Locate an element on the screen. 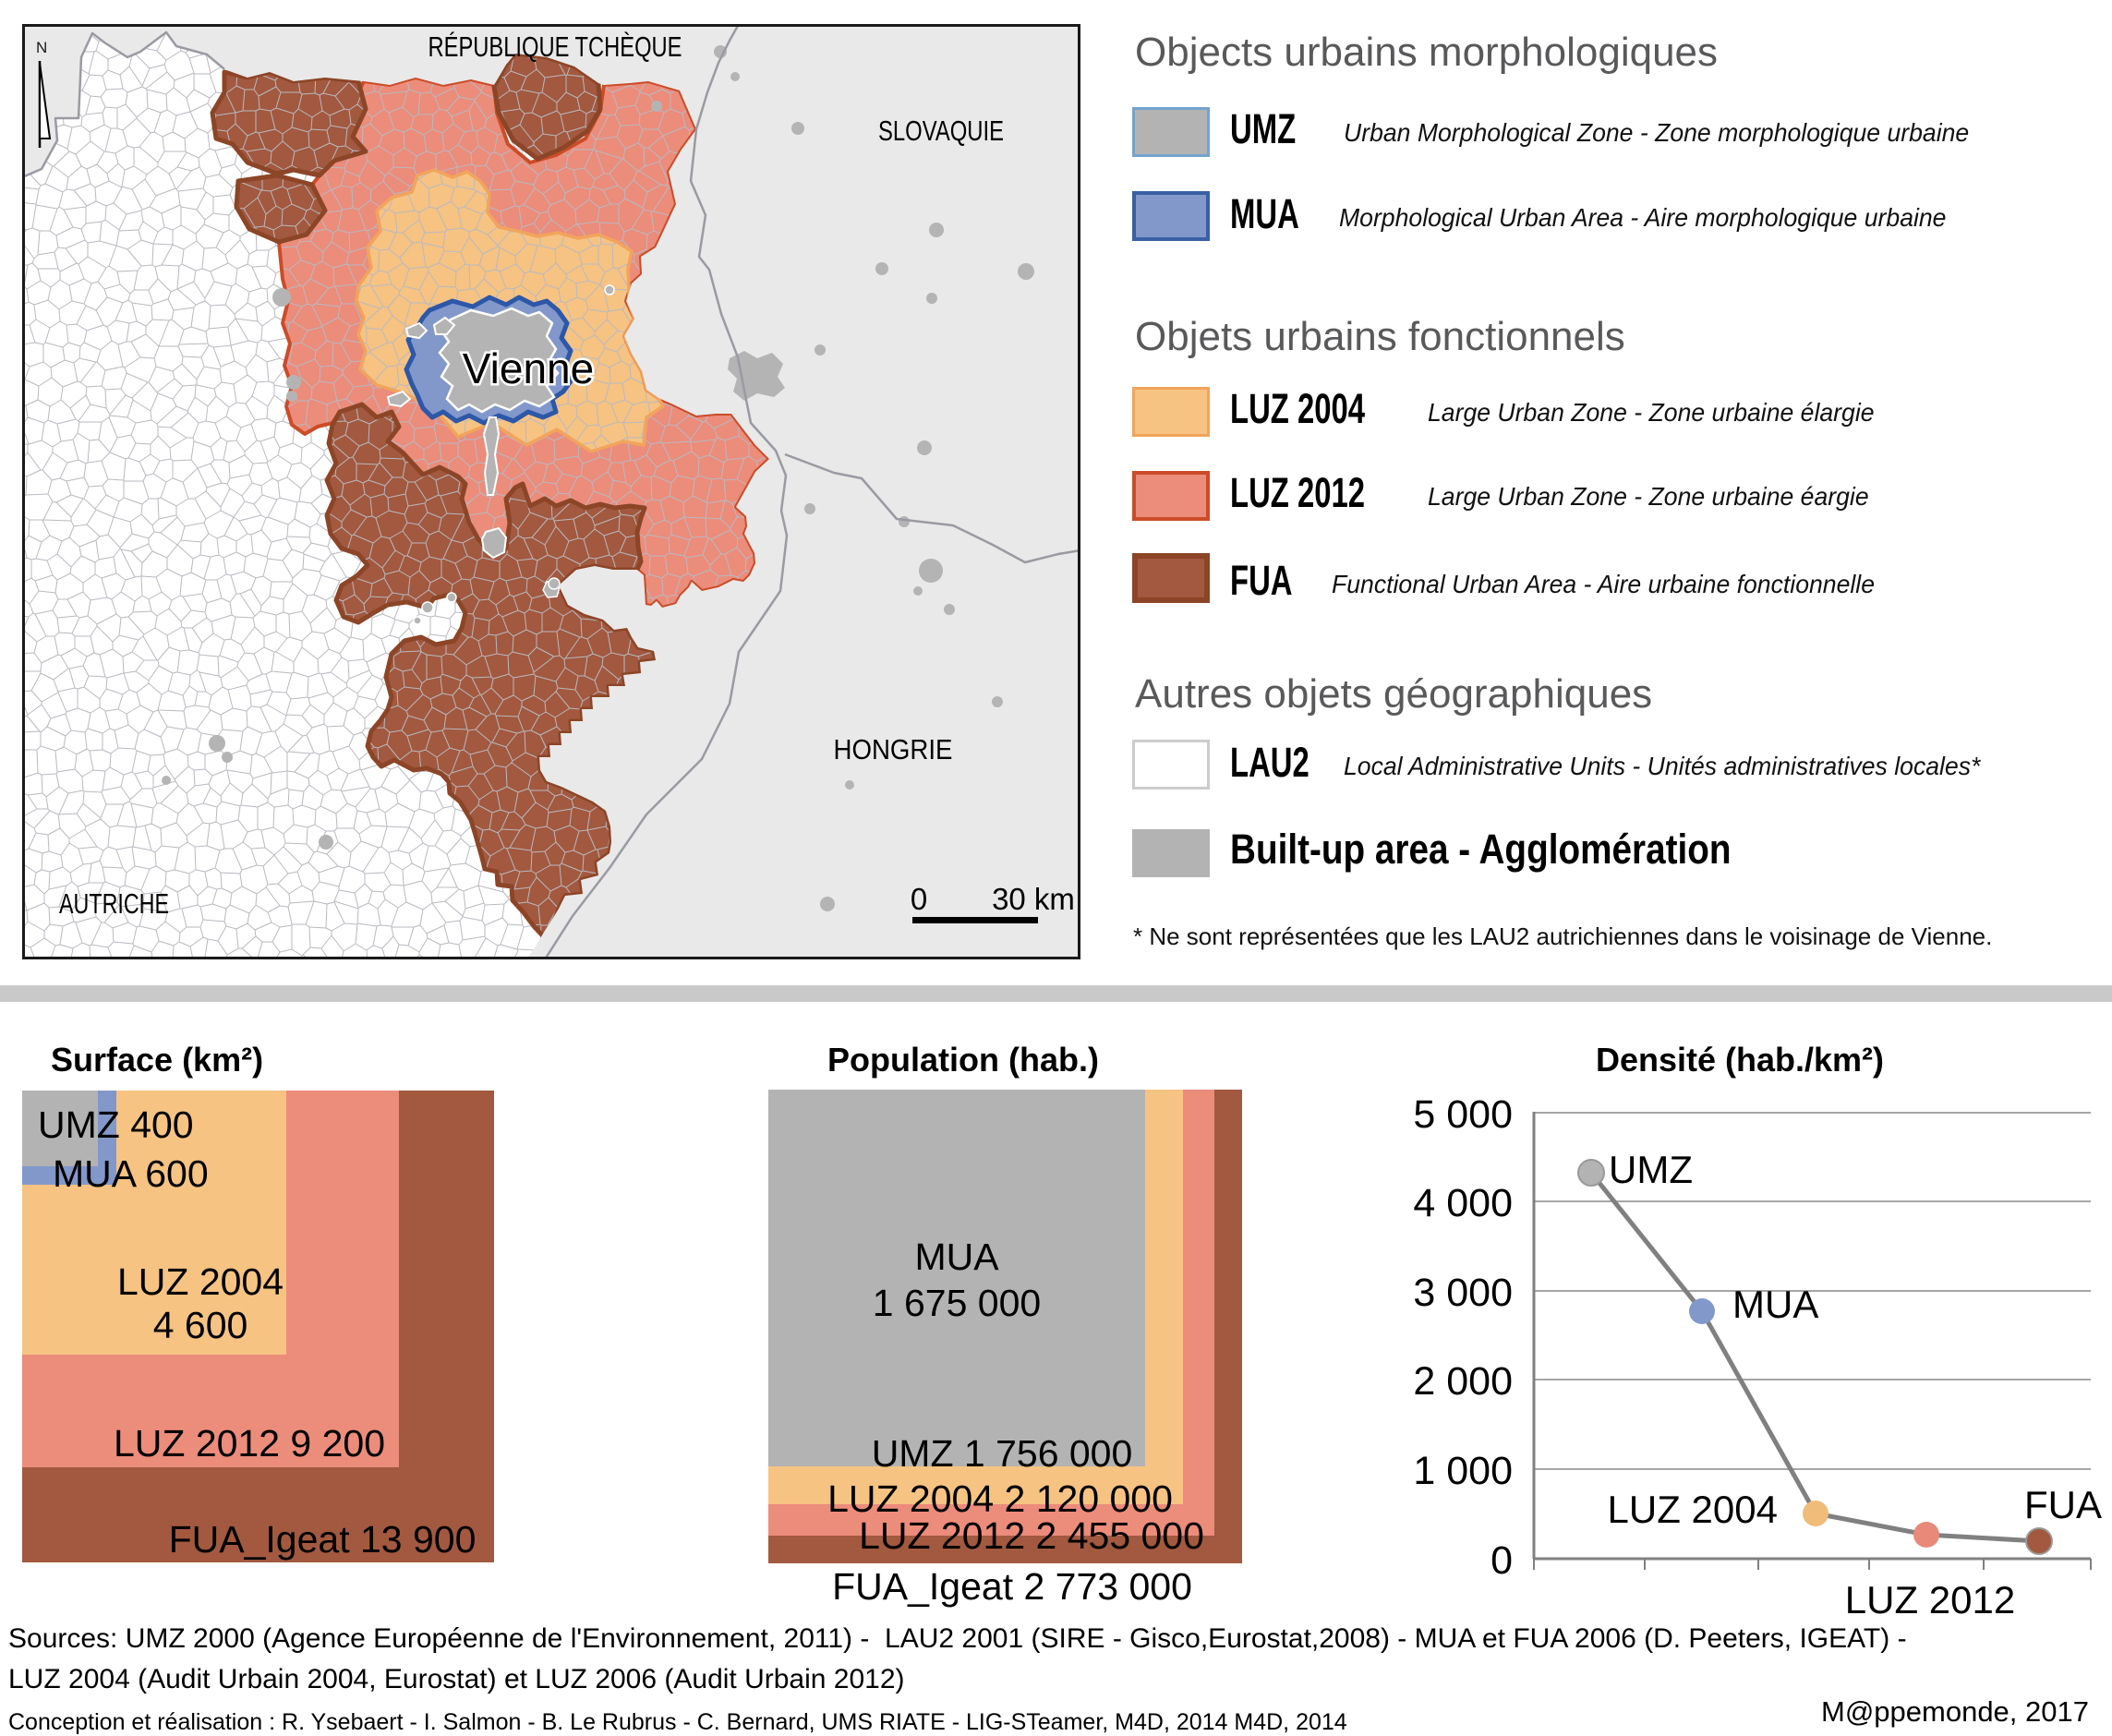  svg-text: MUA is located at coordinates (1775, 1305).